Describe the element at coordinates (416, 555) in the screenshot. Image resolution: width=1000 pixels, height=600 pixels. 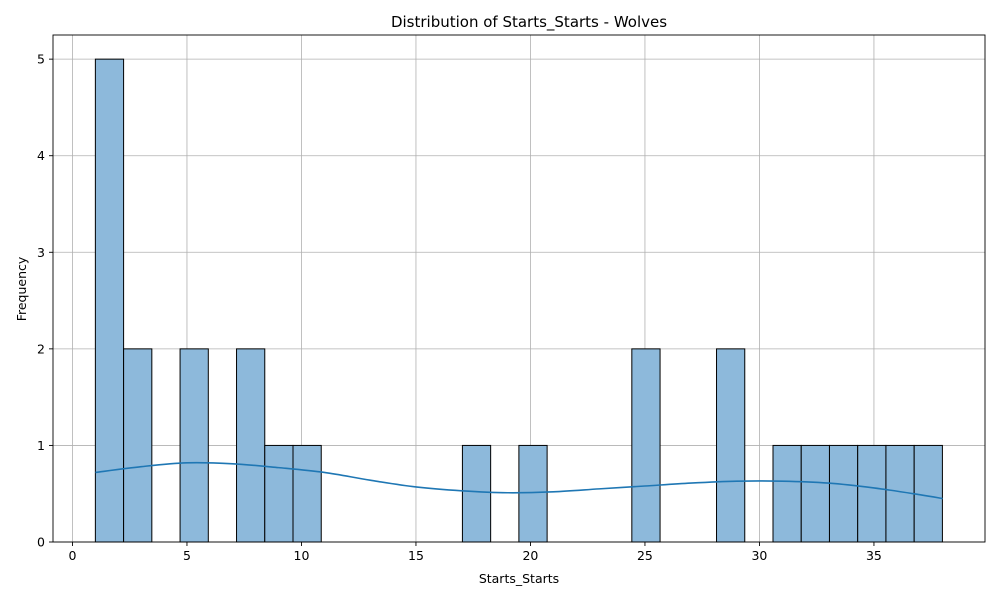
I see `x-tick-label: 15` at that location.